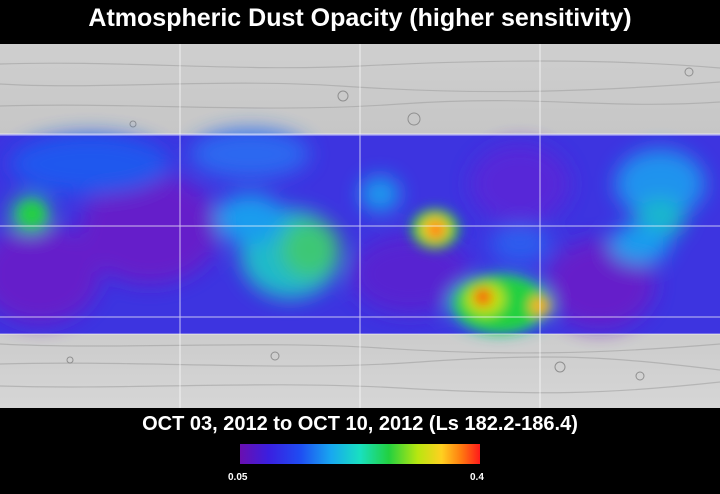 Image resolution: width=720 pixels, height=494 pixels. Describe the element at coordinates (477, 477) in the screenshot. I see `colorbar-max-label: 0.4` at that location.